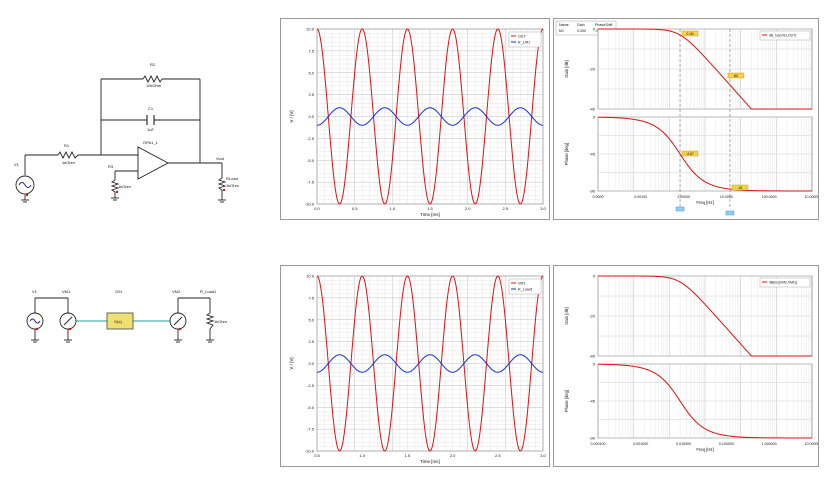 Image resolution: width=838 pixels, height=487 pixels. I want to click on voltmeter-vm2-icon, so click(178, 321).